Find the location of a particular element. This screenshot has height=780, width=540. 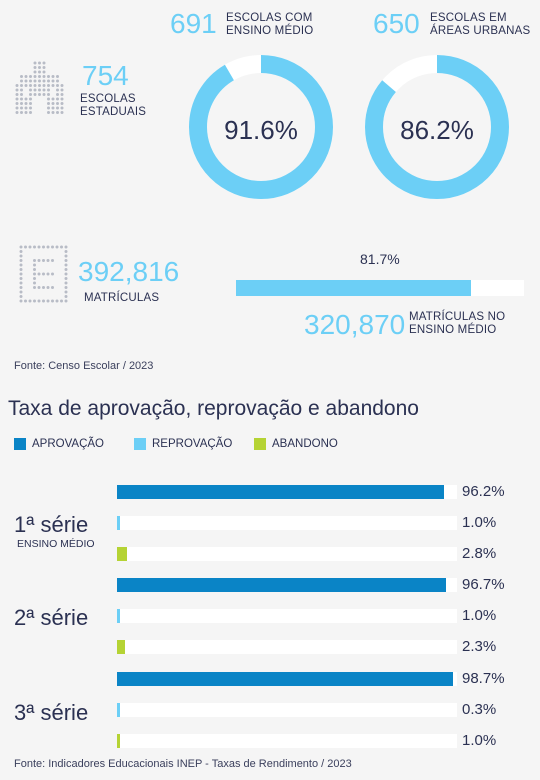

chart-legend: APROVAÇÃO REPROVAÇÃO ABANDONO is located at coordinates (194, 444).